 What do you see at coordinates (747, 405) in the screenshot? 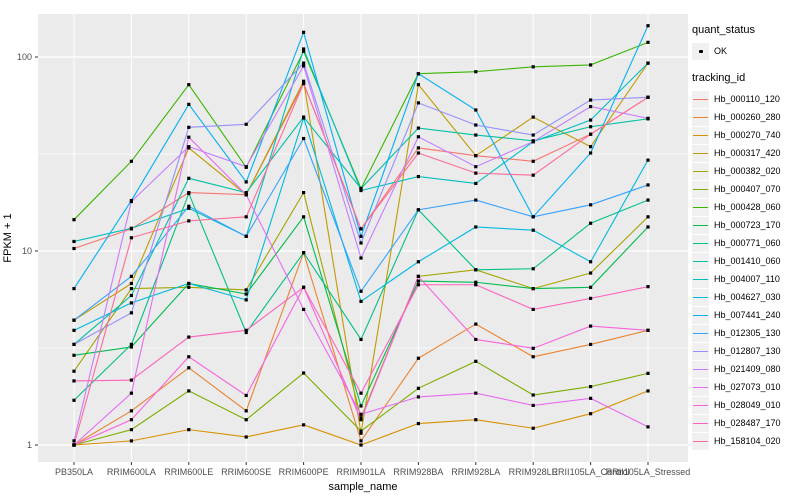
I see `legend-item-label: Hb_028049_010` at bounding box center [747, 405].